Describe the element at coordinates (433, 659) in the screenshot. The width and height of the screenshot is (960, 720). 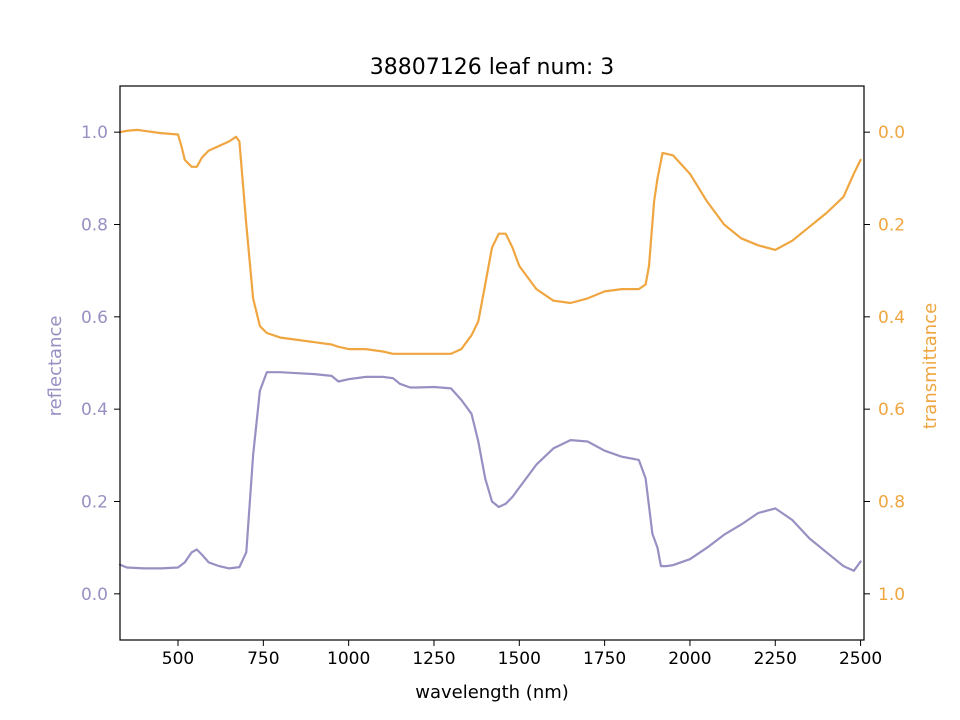
I see `x-tick-label: 1250` at that location.